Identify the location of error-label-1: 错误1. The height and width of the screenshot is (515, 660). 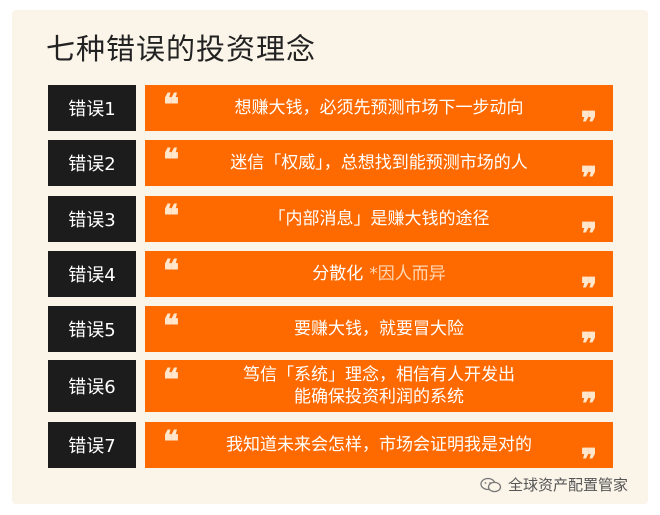
(92, 108).